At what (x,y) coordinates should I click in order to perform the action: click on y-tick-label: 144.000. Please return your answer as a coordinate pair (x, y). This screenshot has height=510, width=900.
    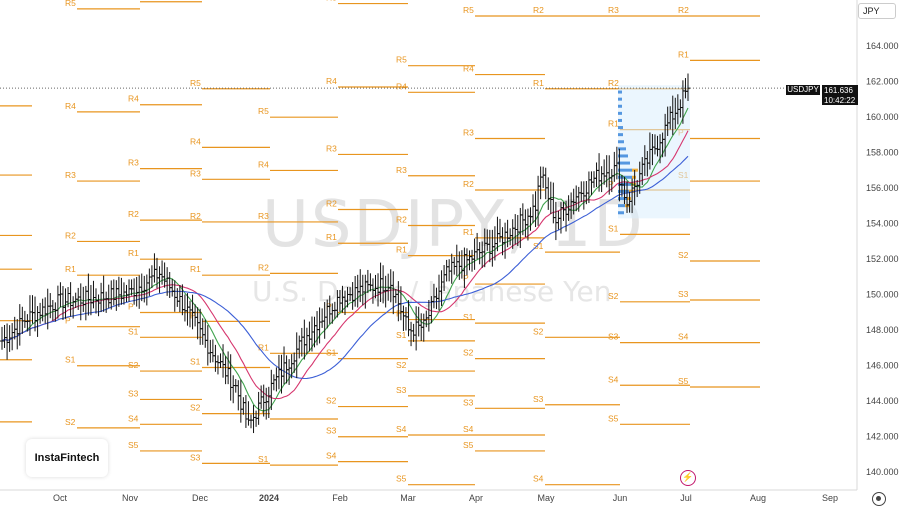
    Looking at the image, I should click on (882, 401).